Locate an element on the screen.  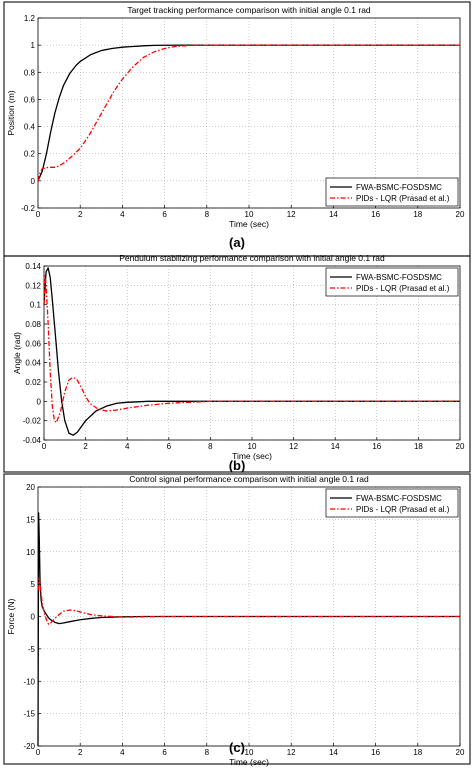
y-tick-label: -15 is located at coordinates (29, 714).